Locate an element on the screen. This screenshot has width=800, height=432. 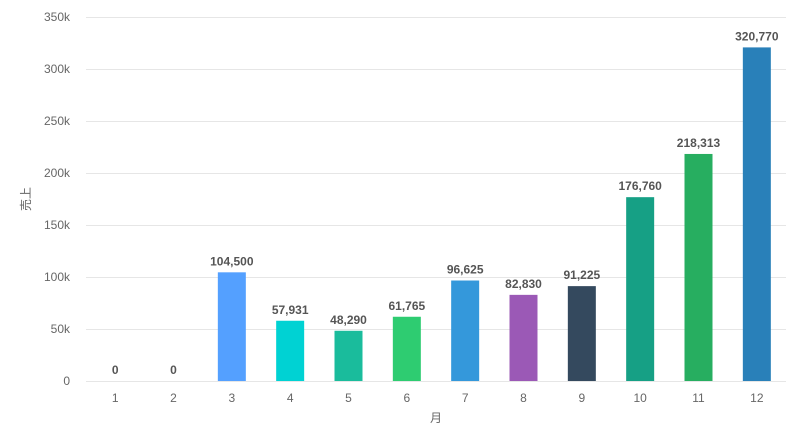
x-tick-label: 10 is located at coordinates (640, 398).